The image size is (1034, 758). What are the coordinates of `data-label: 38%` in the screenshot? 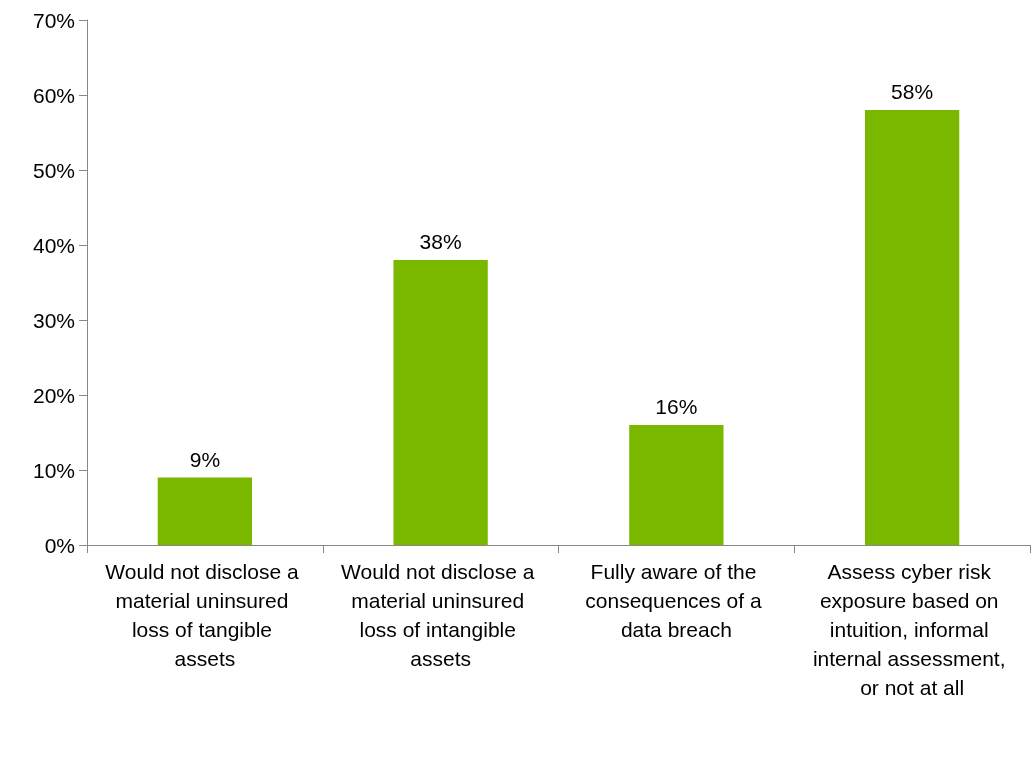 It's located at (440, 241).